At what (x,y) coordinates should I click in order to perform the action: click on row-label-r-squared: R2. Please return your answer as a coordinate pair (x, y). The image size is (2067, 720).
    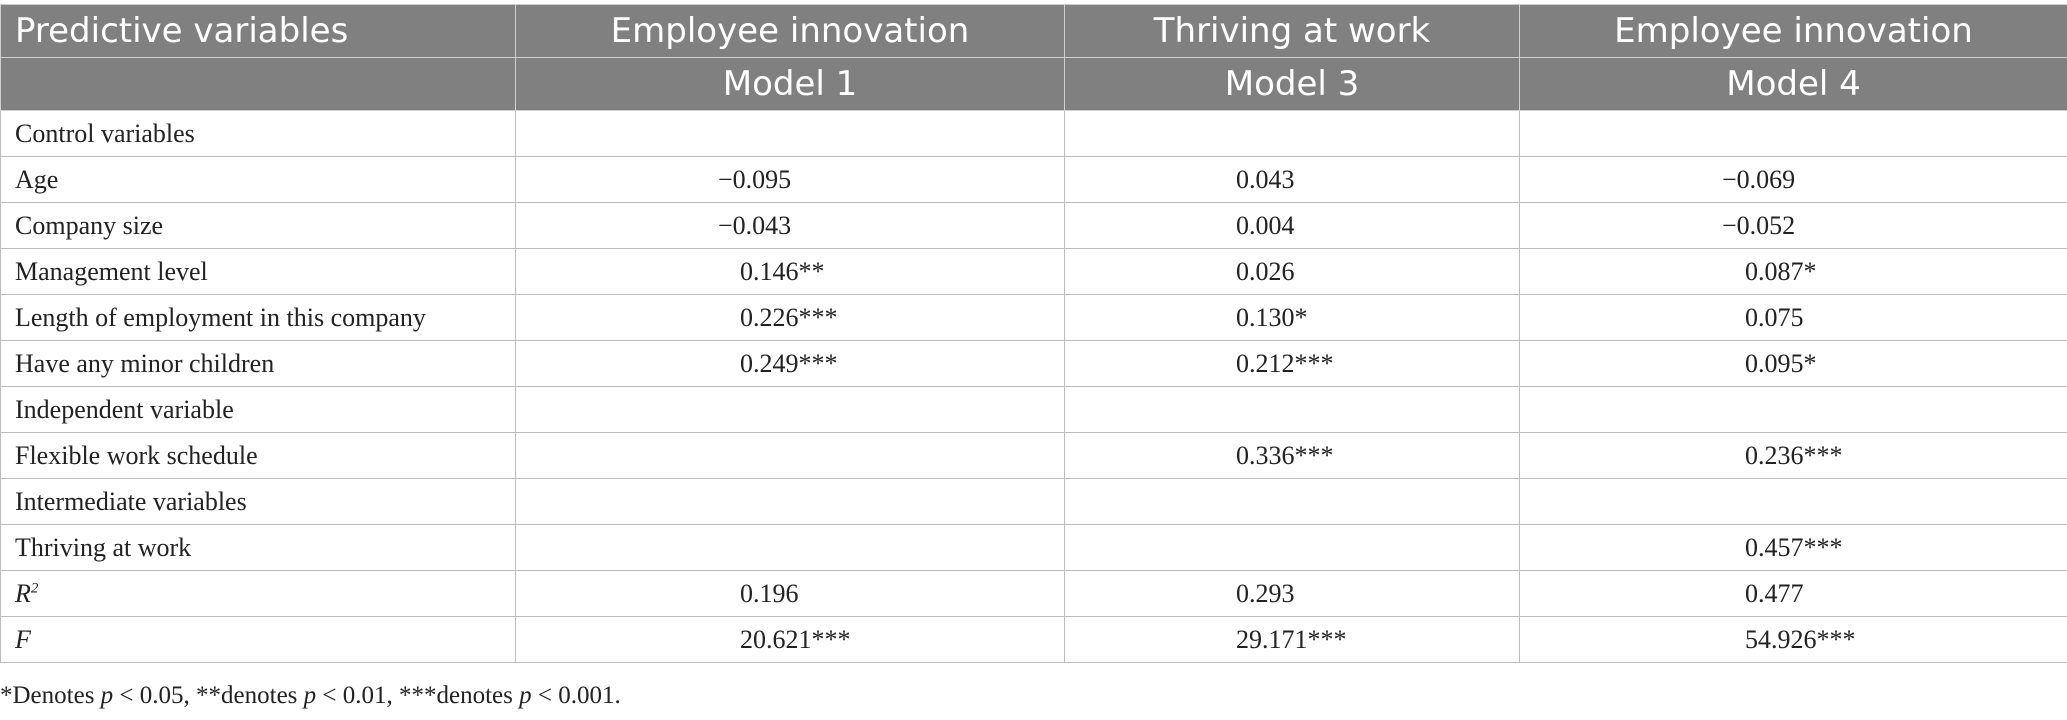
    Looking at the image, I should click on (258, 593).